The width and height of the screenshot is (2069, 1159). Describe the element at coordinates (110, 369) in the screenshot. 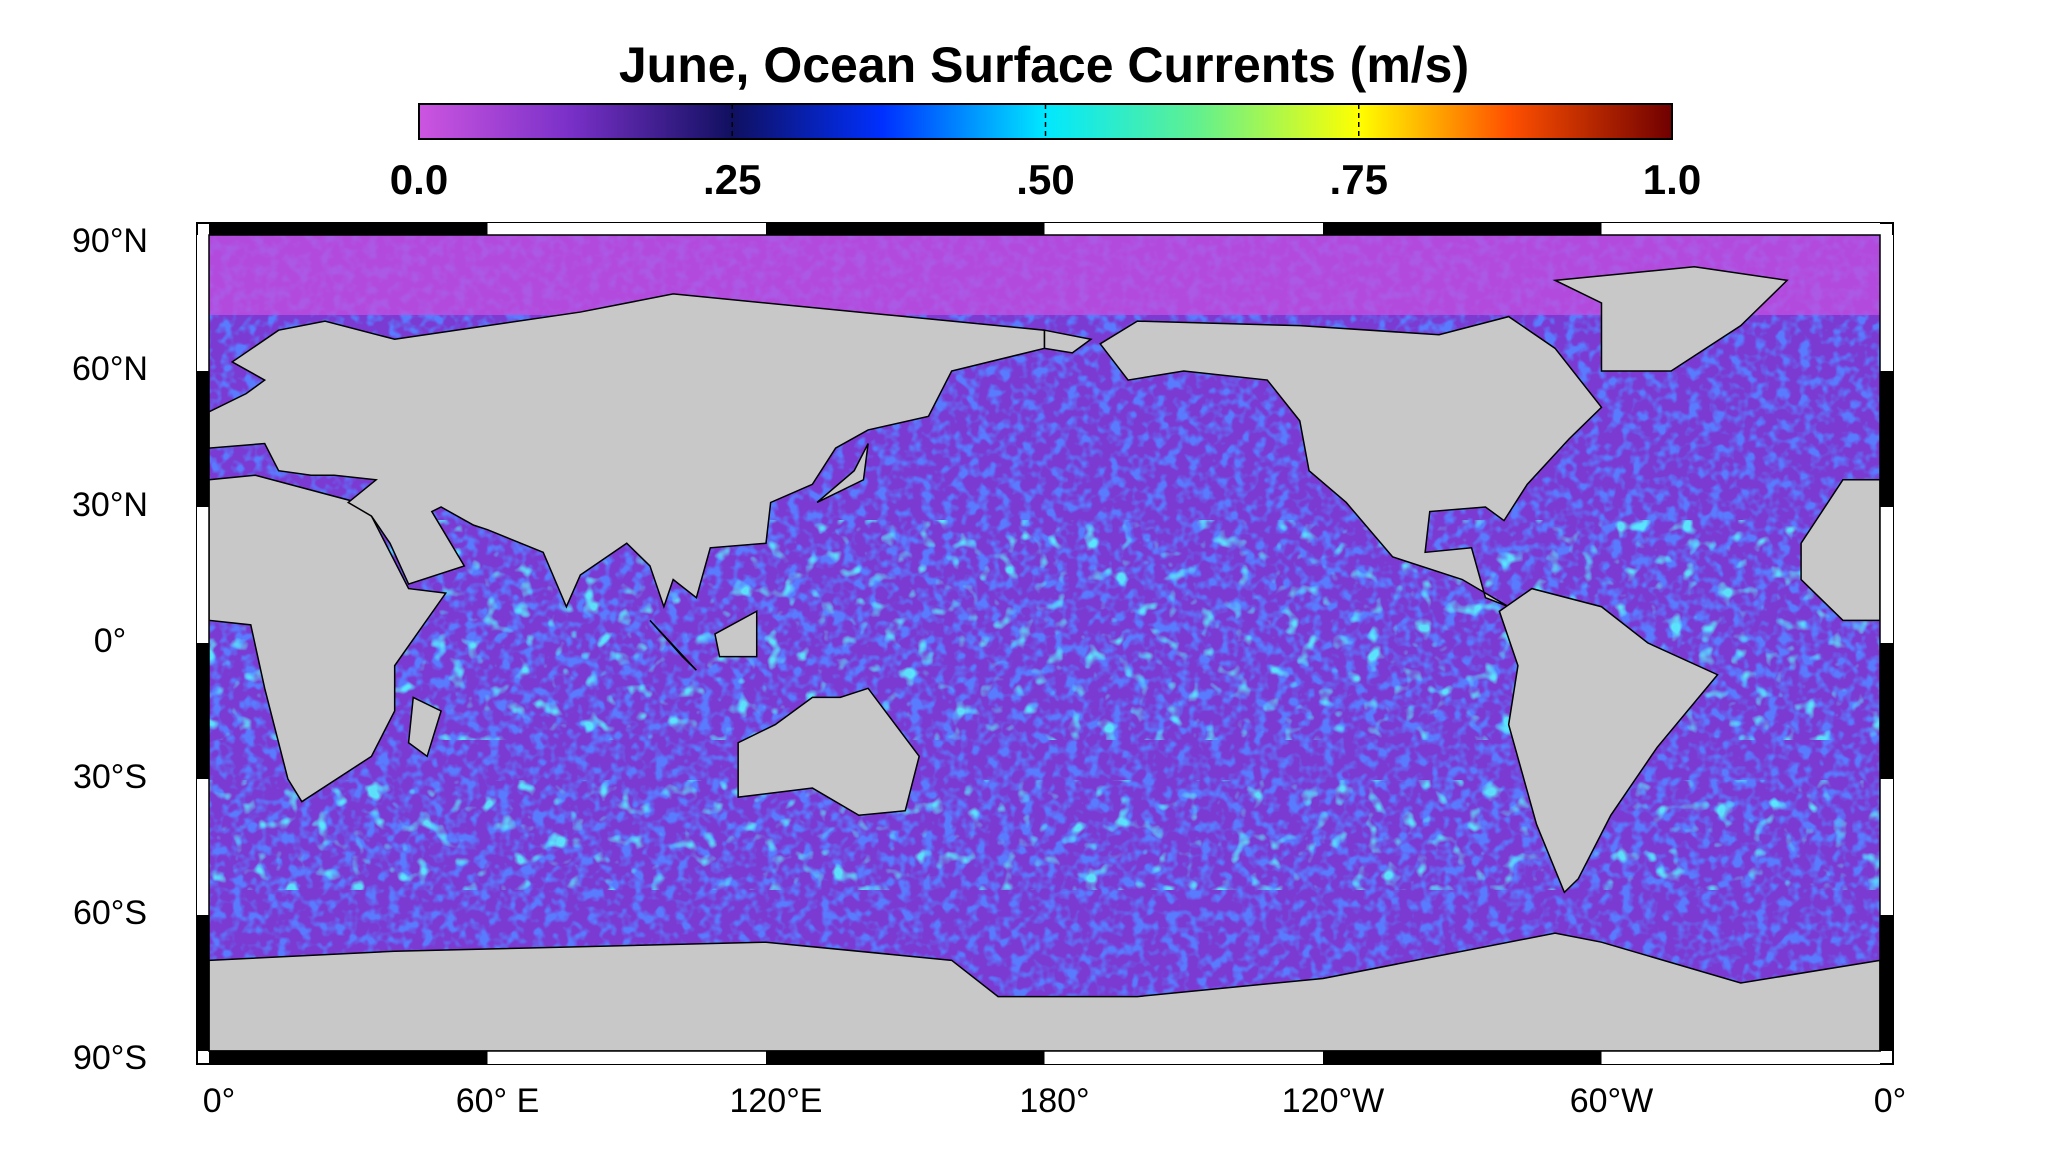

I see `lat-label: 60°N` at that location.